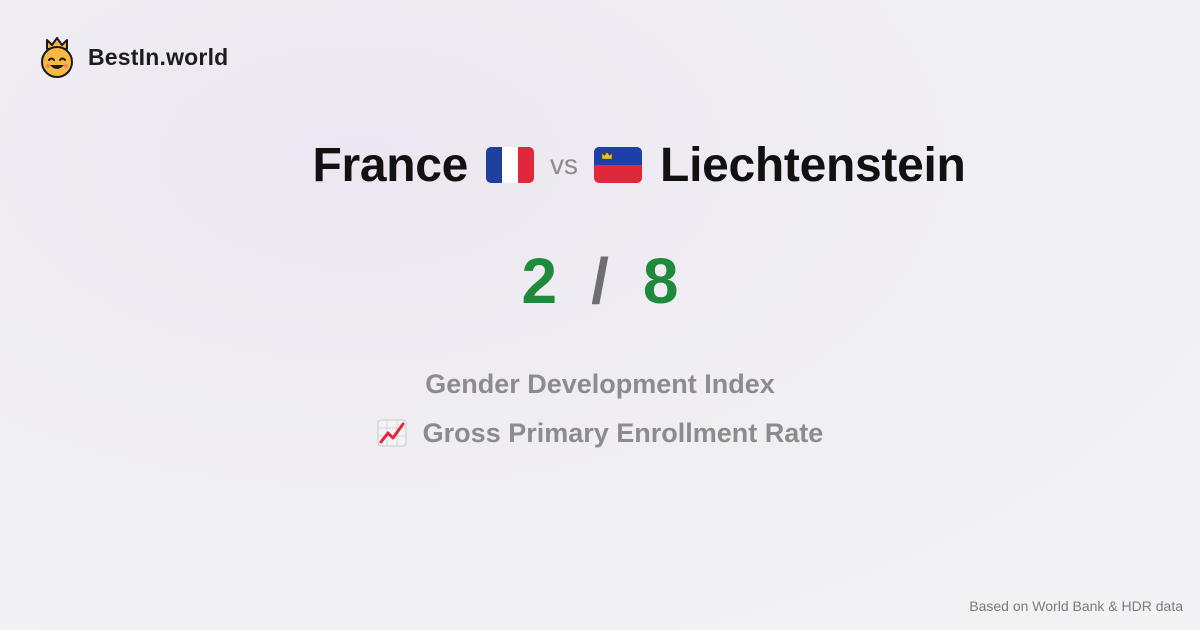 This screenshot has width=1200, height=630. What do you see at coordinates (392, 433) in the screenshot?
I see `chart-increasing-icon` at bounding box center [392, 433].